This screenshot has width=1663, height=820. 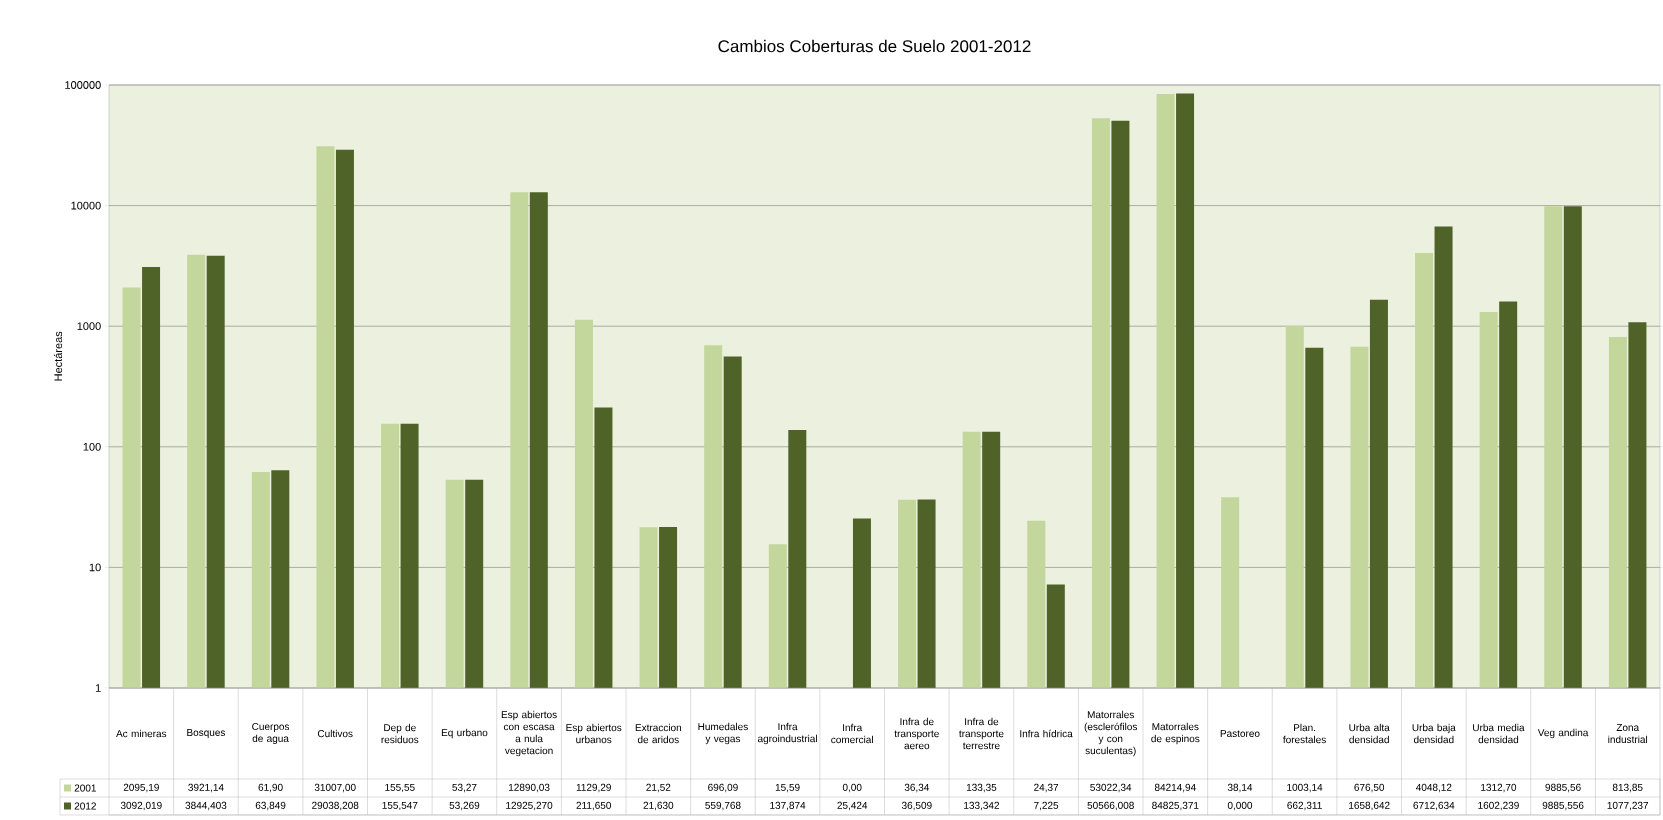 I want to click on data-label: 133,35, so click(x=981, y=788).